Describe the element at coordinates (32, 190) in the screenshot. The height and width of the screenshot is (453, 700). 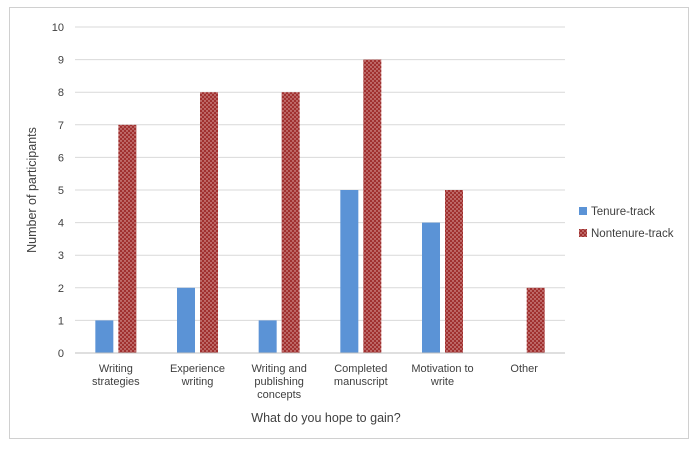
I see `y-axis-title: Number of participants` at that location.